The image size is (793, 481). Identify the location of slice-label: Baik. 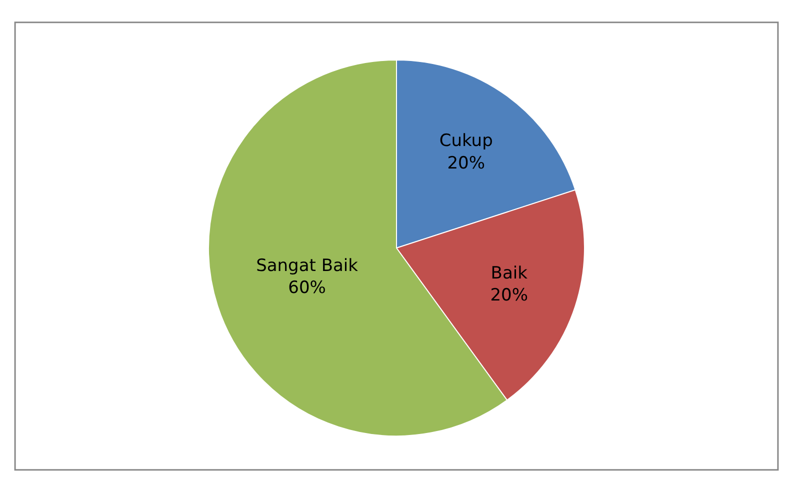
(509, 274).